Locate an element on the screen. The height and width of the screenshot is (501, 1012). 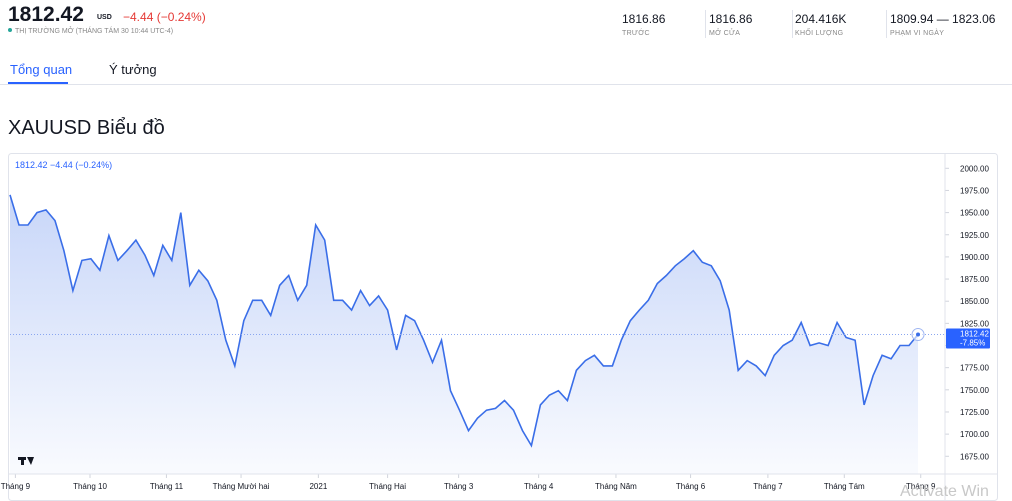
divider is located at coordinates (506, 84).